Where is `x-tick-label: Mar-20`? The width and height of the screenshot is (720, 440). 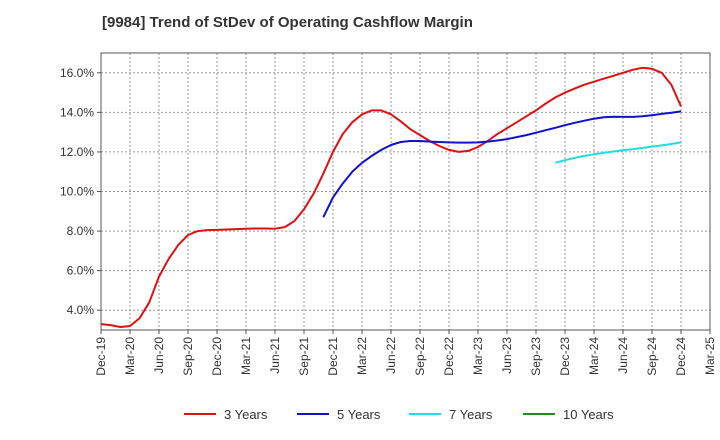
x-tick-label: Mar-20 is located at coordinates (130, 356).